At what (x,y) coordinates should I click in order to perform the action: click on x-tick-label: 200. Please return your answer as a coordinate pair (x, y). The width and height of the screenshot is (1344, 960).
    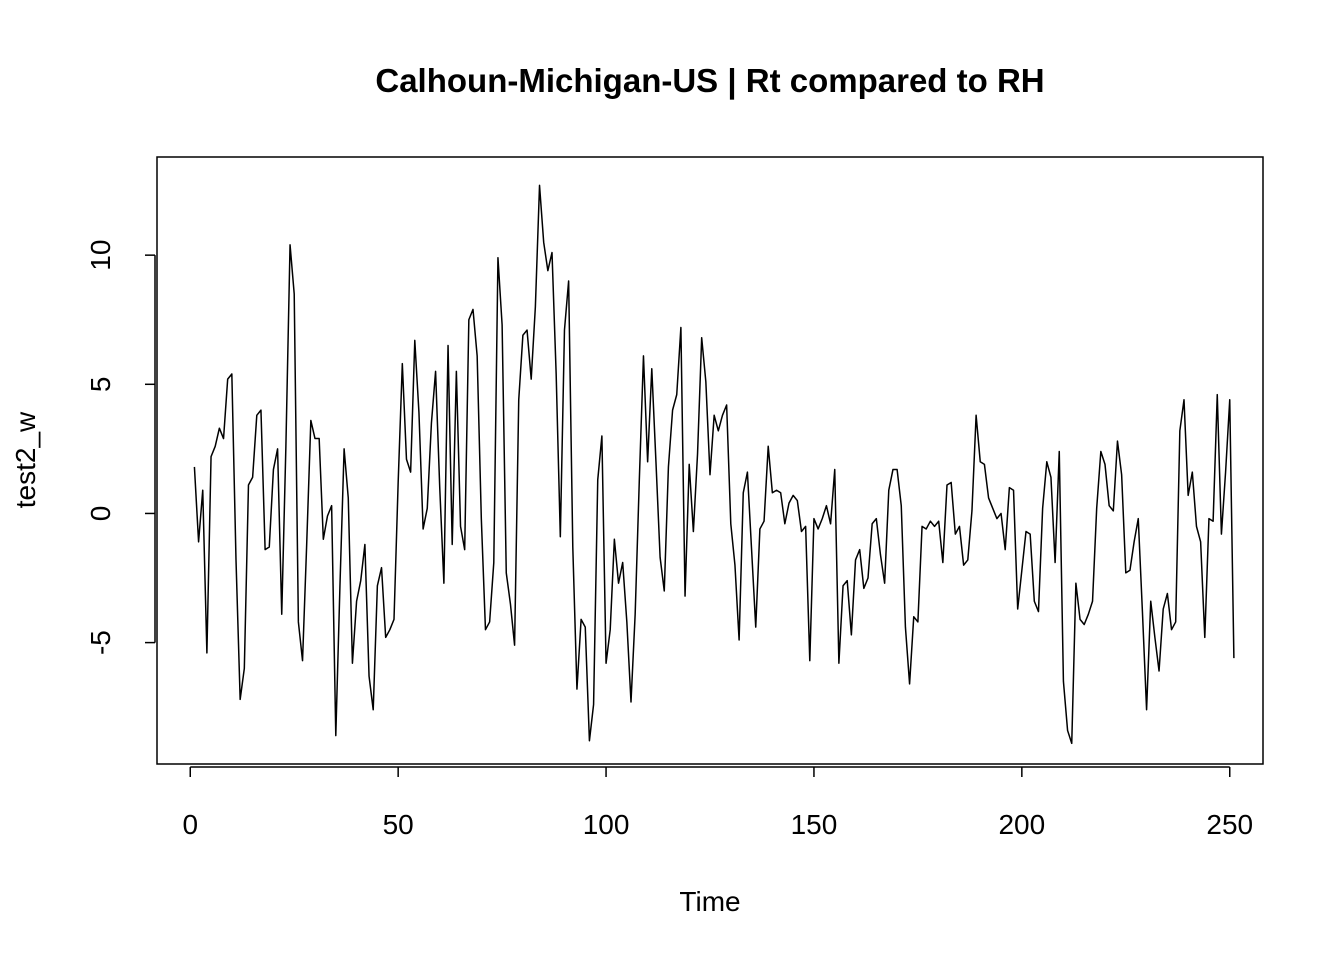
    Looking at the image, I should click on (1021, 824).